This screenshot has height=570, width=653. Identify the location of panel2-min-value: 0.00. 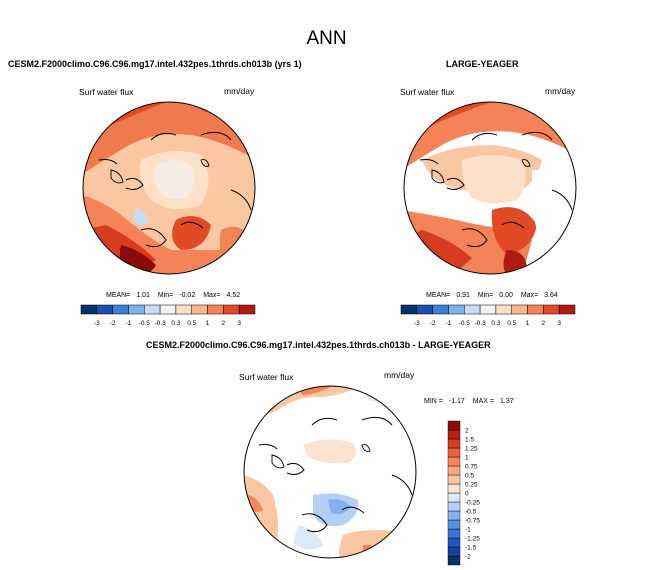
(506, 295).